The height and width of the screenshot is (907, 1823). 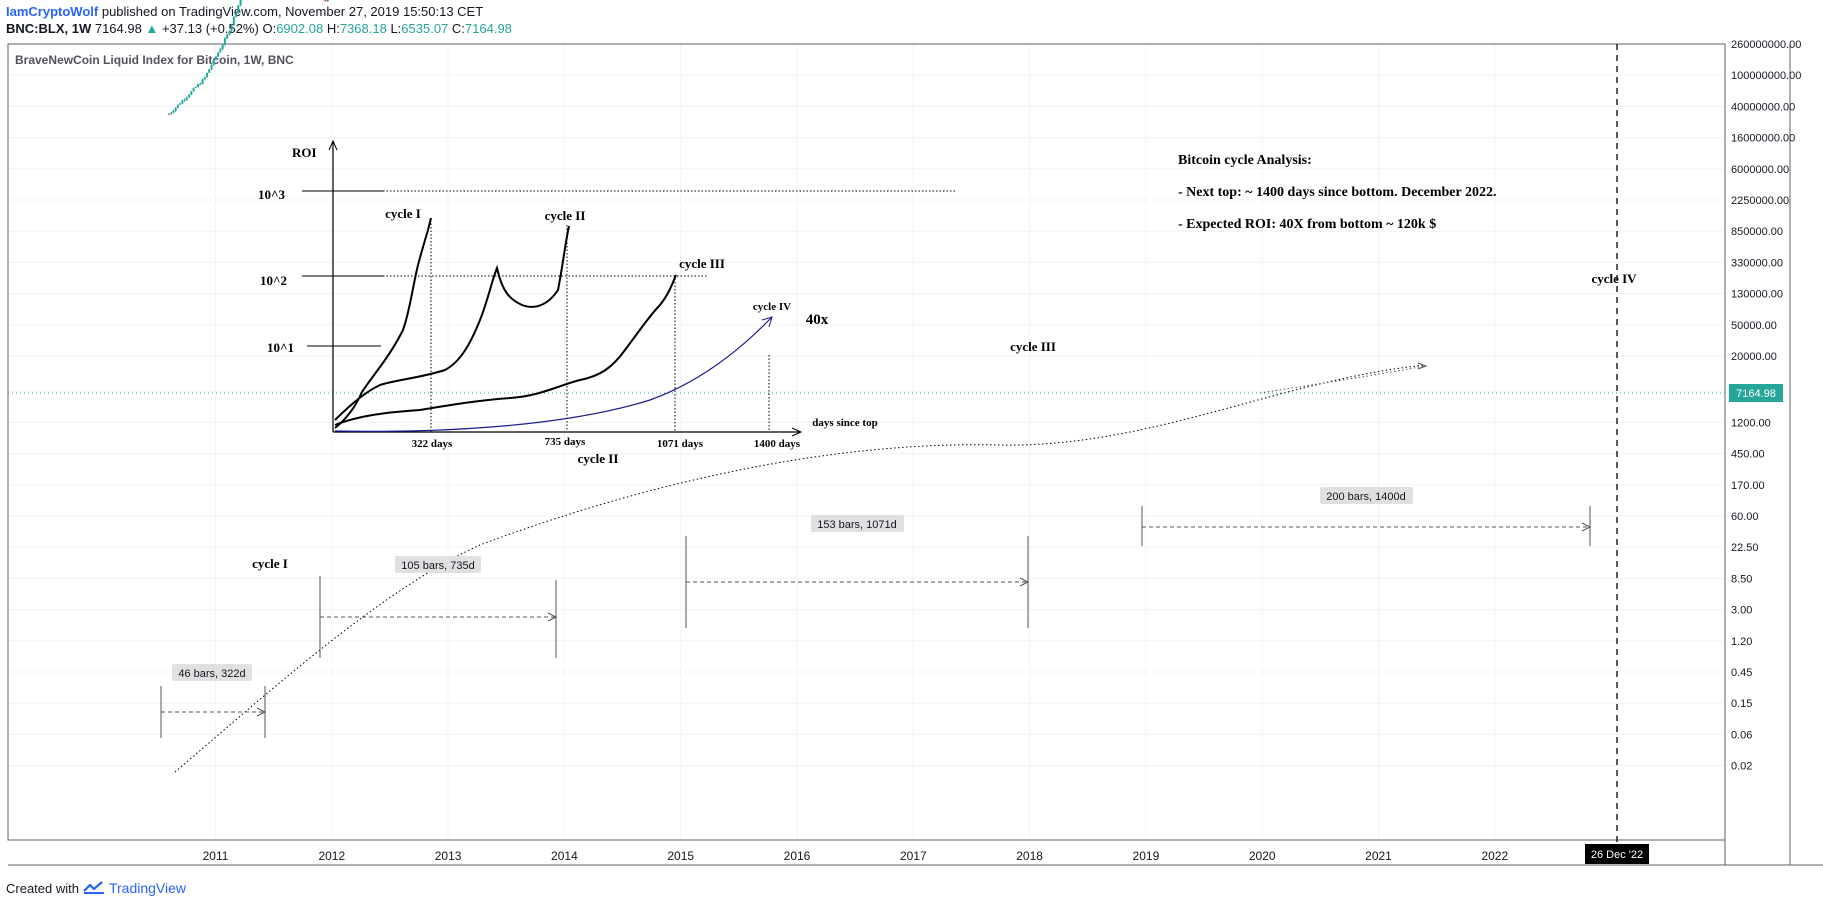 What do you see at coordinates (147, 888) in the screenshot?
I see `tradingview-brand: TradingView` at bounding box center [147, 888].